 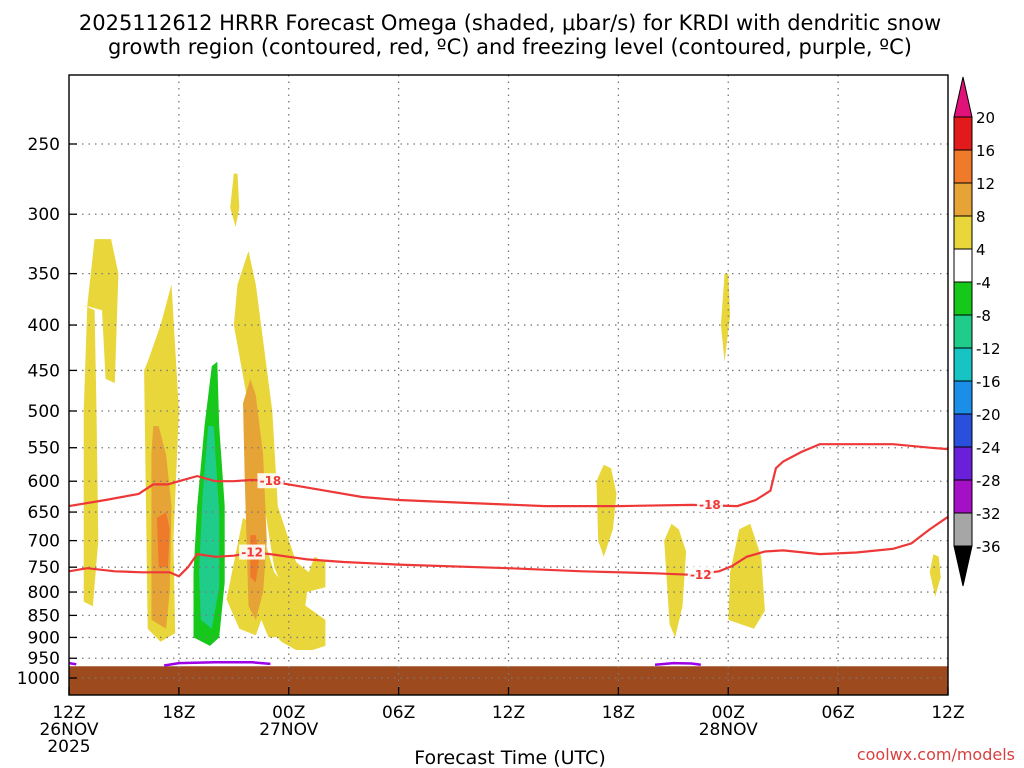 What do you see at coordinates (44, 326) in the screenshot?
I see `y-tick-label-400: 400` at bounding box center [44, 326].